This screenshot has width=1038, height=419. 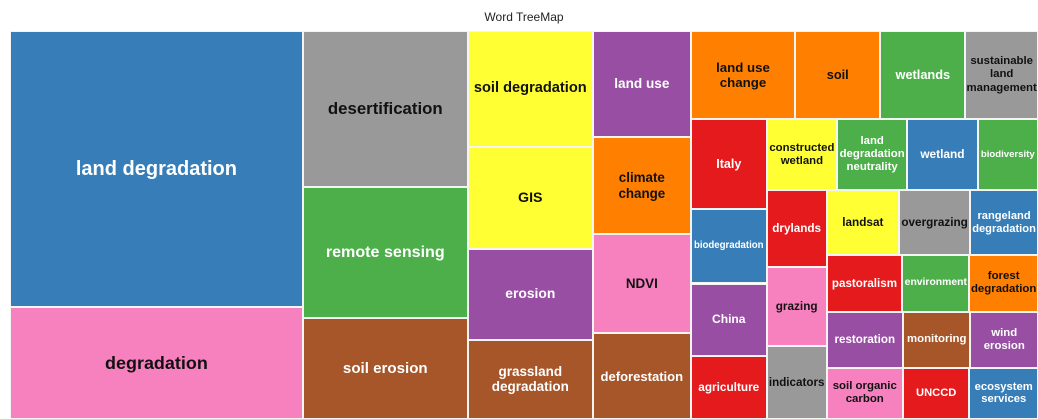 I want to click on cell-label: biodegradation, so click(x=728, y=246).